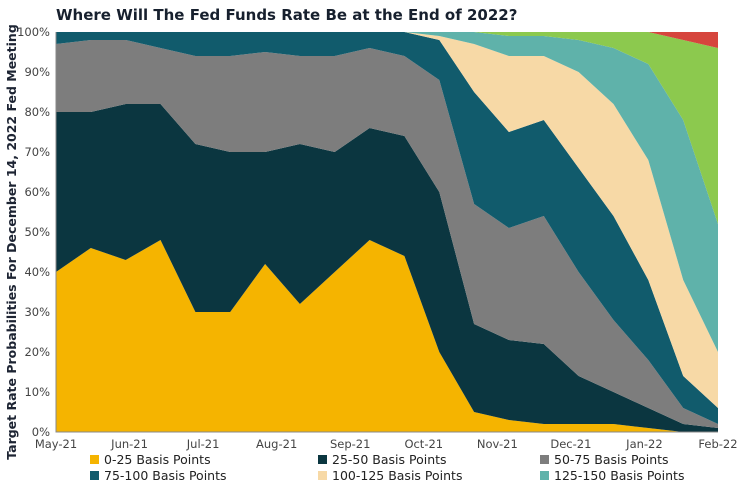 The image size is (750, 490). What do you see at coordinates (203, 444) in the screenshot?
I see `x-tick-label: Jul-21` at bounding box center [203, 444].